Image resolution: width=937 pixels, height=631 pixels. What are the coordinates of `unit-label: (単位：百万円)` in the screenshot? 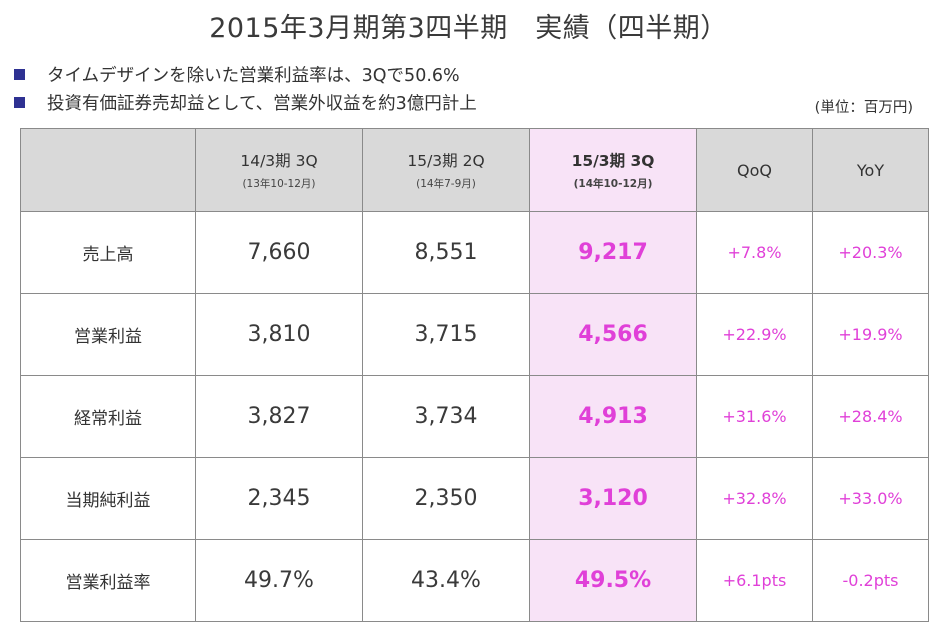 It's located at (863, 108).